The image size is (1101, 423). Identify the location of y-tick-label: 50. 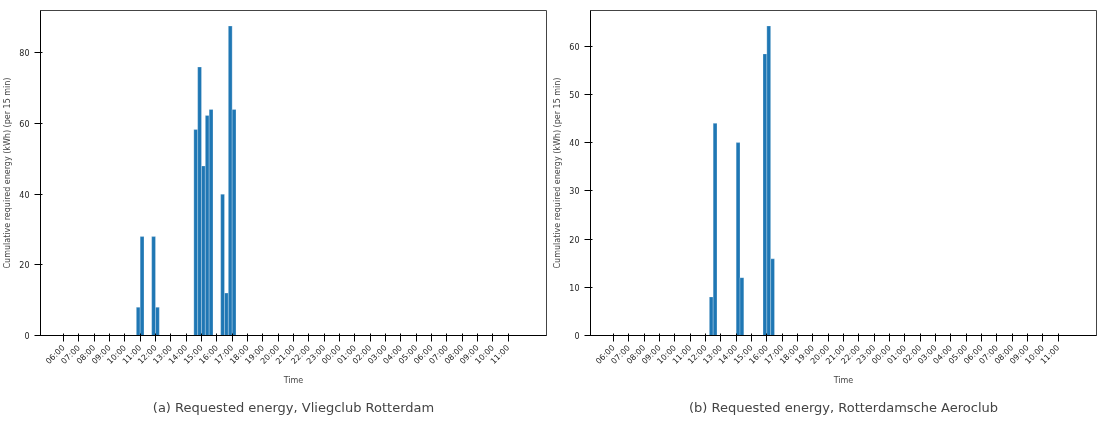
(574, 95).